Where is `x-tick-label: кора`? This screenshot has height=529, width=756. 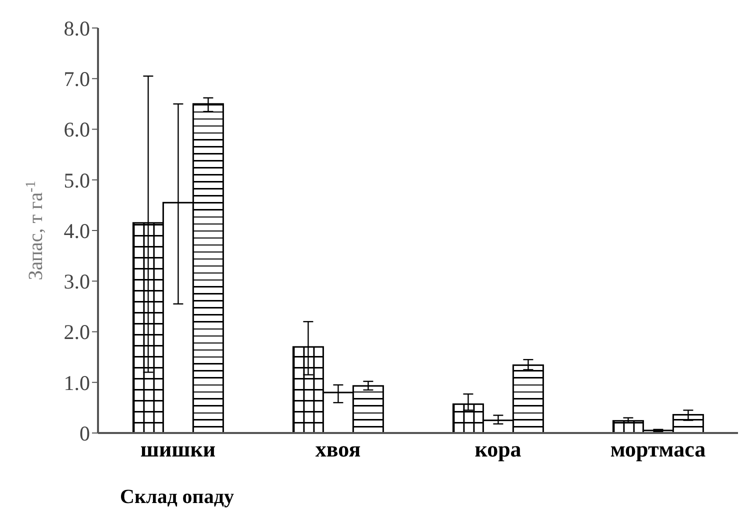 x-tick-label: кора is located at coordinates (498, 449).